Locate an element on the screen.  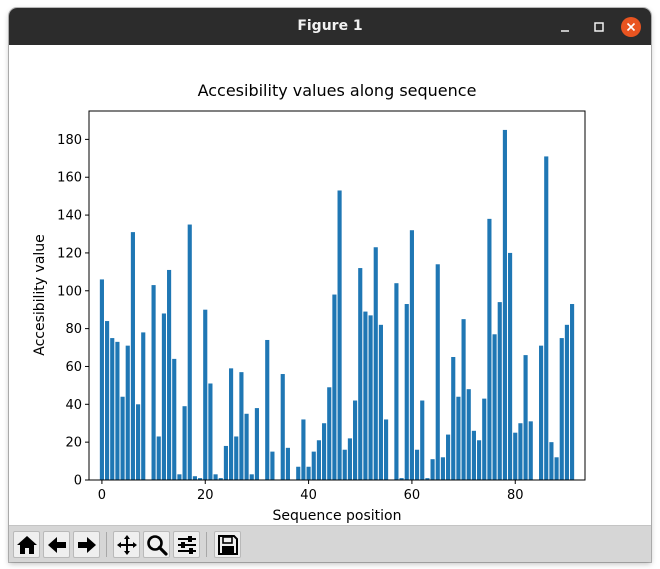
y-axis: 0 20 40 60 80 100 120 140 160 180 is located at coordinates (73, 311).